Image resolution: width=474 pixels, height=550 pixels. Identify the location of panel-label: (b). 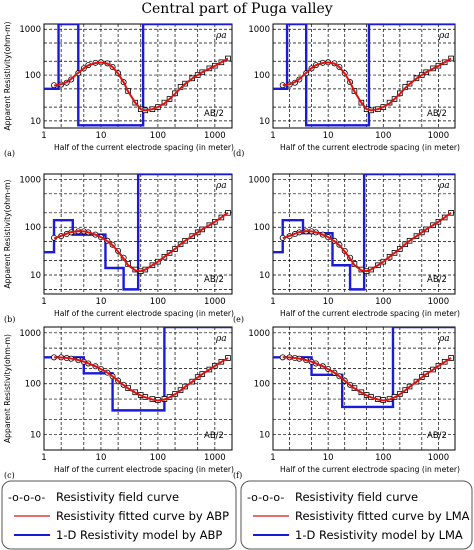
(9, 319).